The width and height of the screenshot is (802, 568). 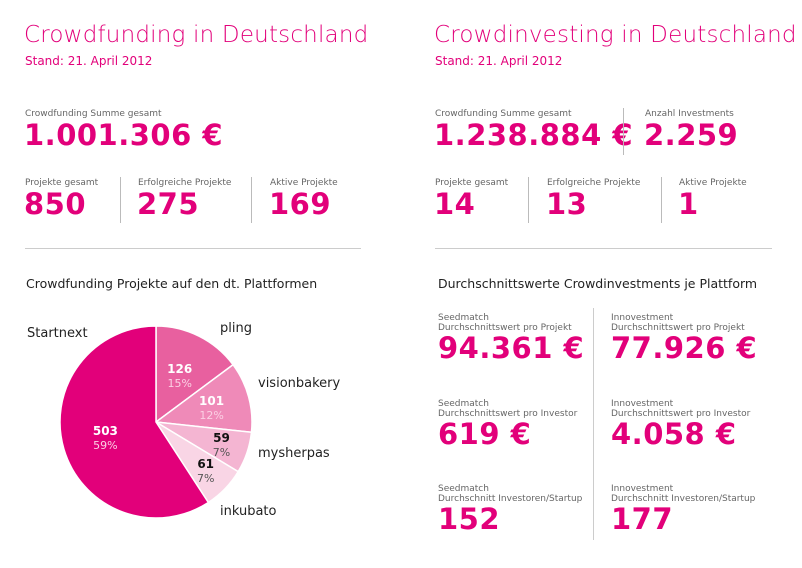 What do you see at coordinates (511, 348) in the screenshot?
I see `average-value: 94.361 €` at bounding box center [511, 348].